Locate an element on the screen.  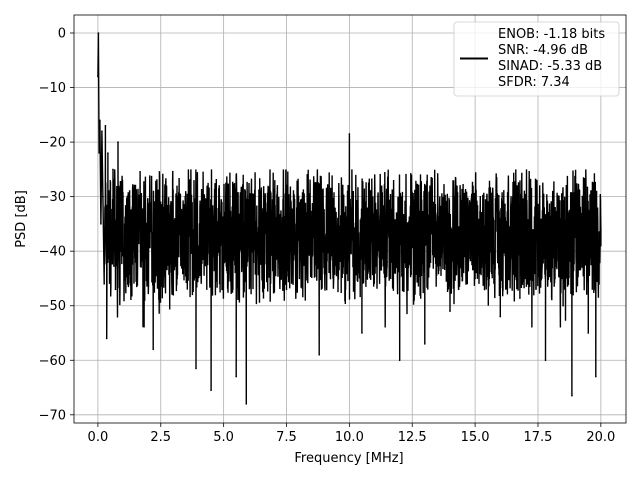
x-tick-label: 7.5 is located at coordinates (286, 437).